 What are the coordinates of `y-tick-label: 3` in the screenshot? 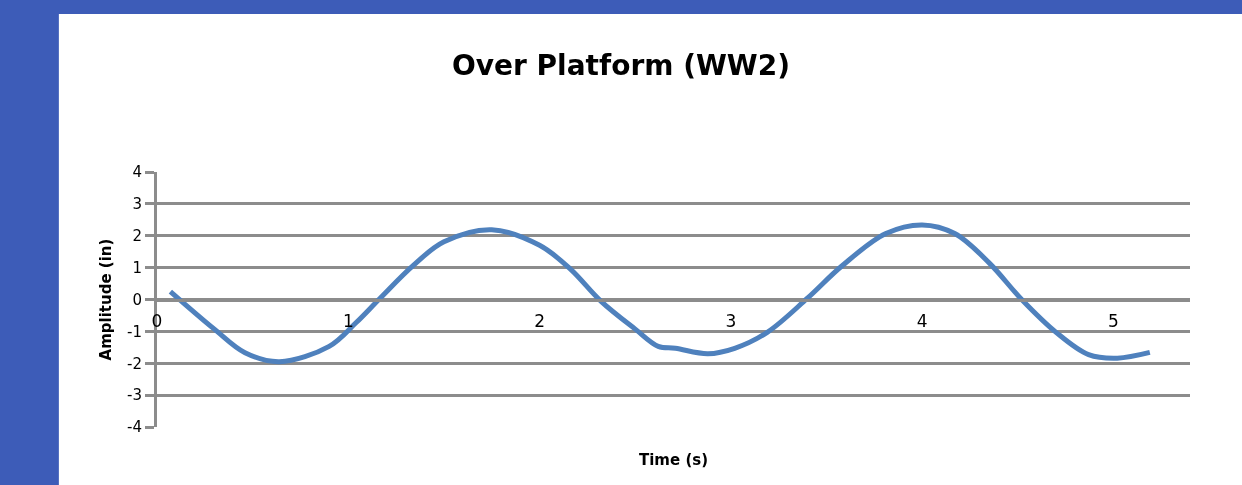 It's located at (137, 204).